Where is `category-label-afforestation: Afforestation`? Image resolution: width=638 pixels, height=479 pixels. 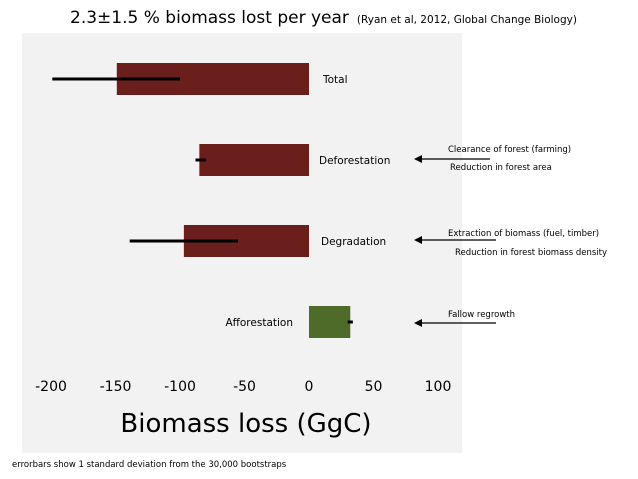
category-label-afforestation: Afforestation is located at coordinates (259, 323).